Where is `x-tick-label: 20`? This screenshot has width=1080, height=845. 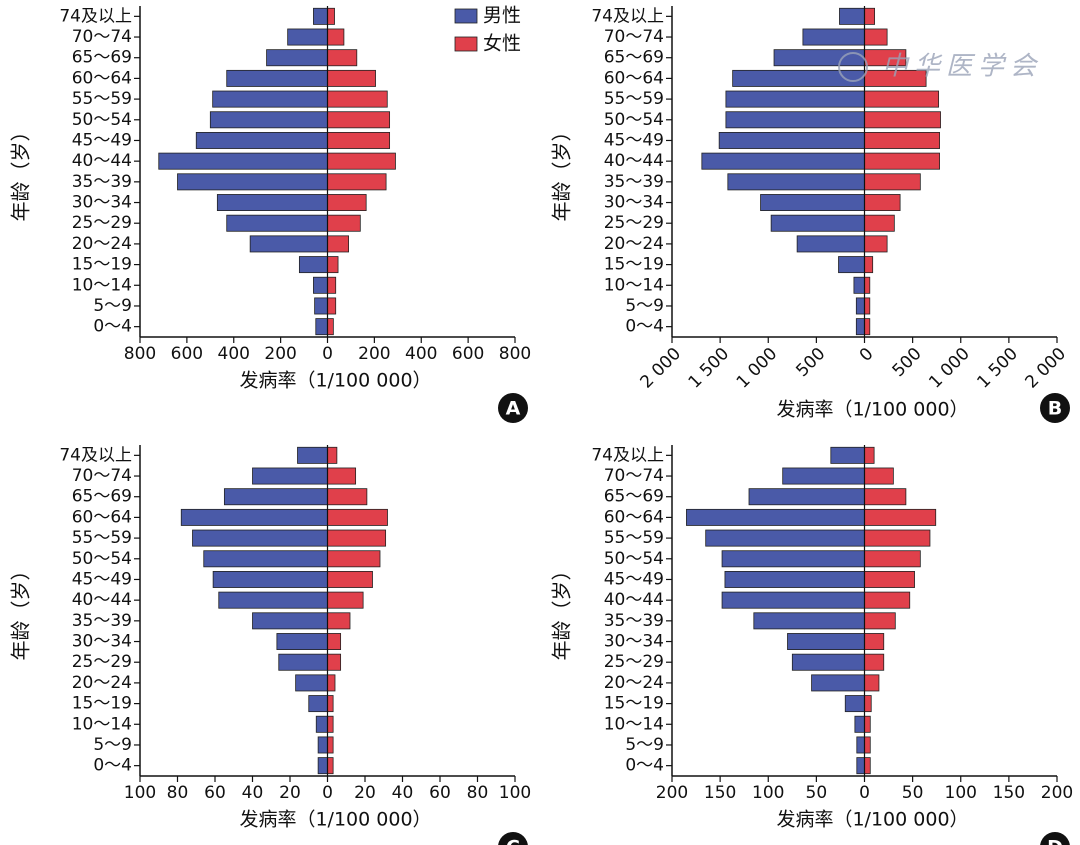
x-tick-label: 20 is located at coordinates (290, 793).